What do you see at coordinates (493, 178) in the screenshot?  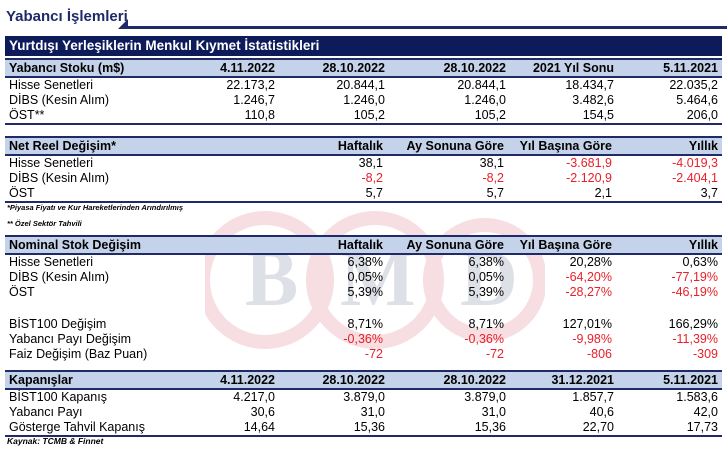 I see `cell: -8,2` at bounding box center [493, 178].